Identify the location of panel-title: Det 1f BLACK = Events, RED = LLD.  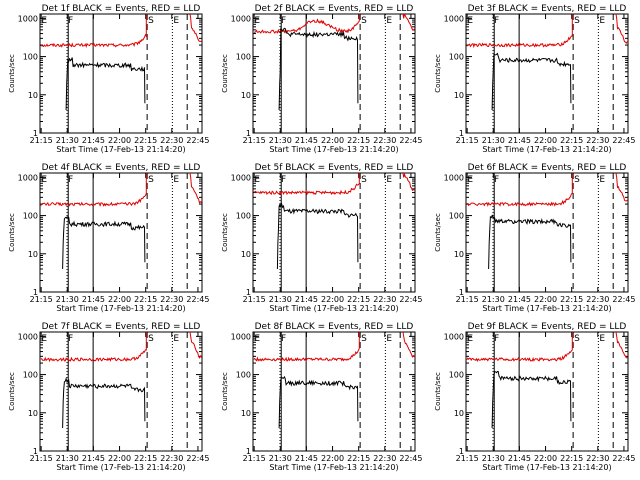
(121, 9).